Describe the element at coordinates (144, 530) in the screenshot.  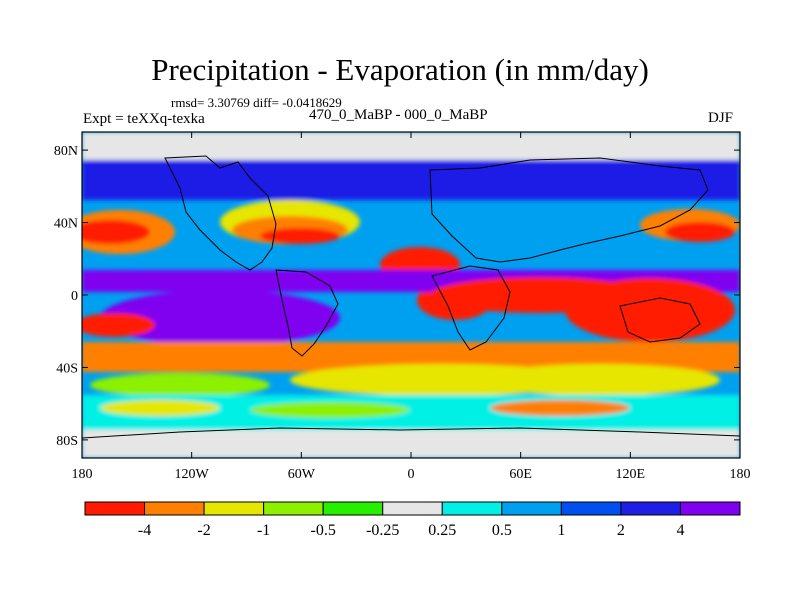
I see `colorbar-label: -4` at that location.